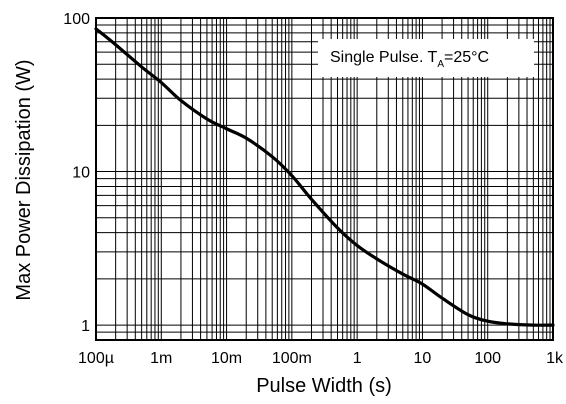 The width and height of the screenshot is (566, 404). Describe the element at coordinates (409, 59) in the screenshot. I see `annotation-text: Single Pulse. TA=25°C` at that location.